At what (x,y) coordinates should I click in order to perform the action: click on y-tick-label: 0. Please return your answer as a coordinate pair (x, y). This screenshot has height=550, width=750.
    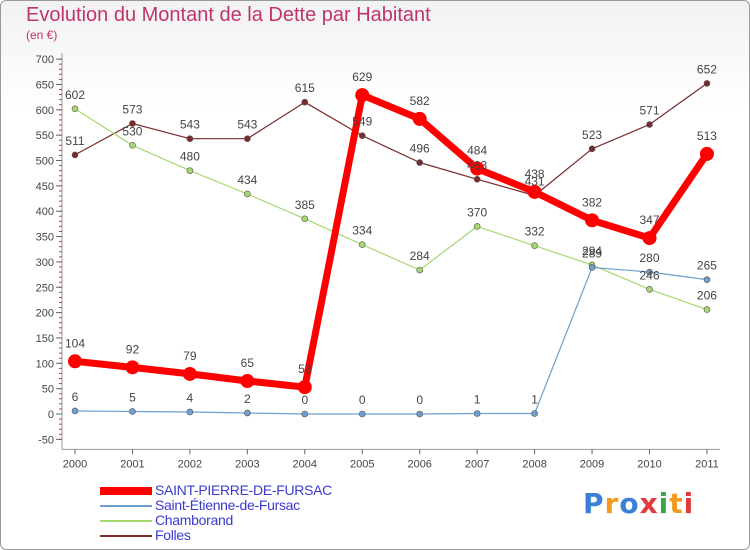
    Looking at the image, I should click on (51, 415).